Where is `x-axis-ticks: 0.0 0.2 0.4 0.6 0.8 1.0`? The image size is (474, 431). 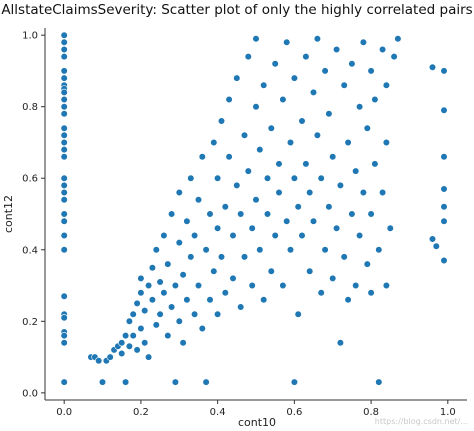 x-axis-ticks: 0.0 0.2 0.4 0.6 0.8 1.0 is located at coordinates (256, 409).